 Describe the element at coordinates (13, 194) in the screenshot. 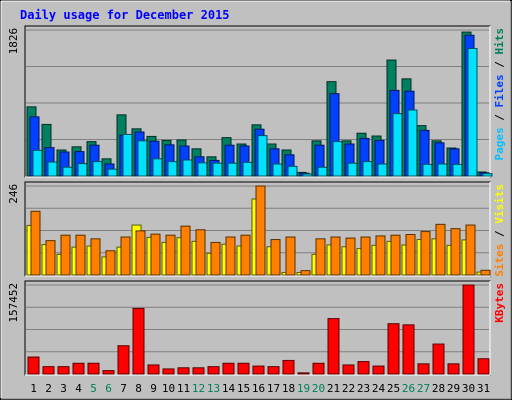

I see `panel-visits-sites-ymax-label: 246` at that location.